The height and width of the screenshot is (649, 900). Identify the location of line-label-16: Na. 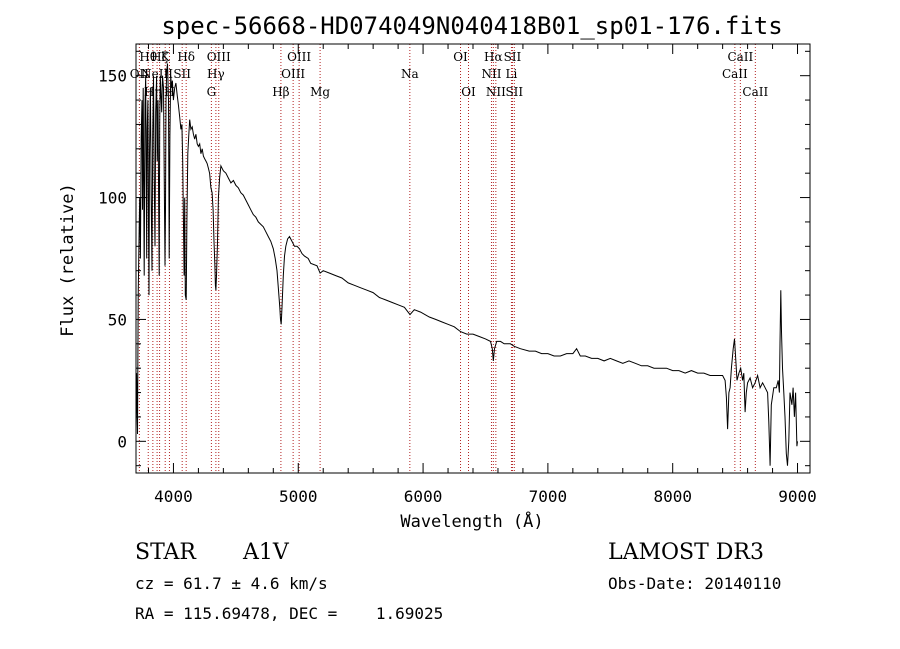
(410, 74).